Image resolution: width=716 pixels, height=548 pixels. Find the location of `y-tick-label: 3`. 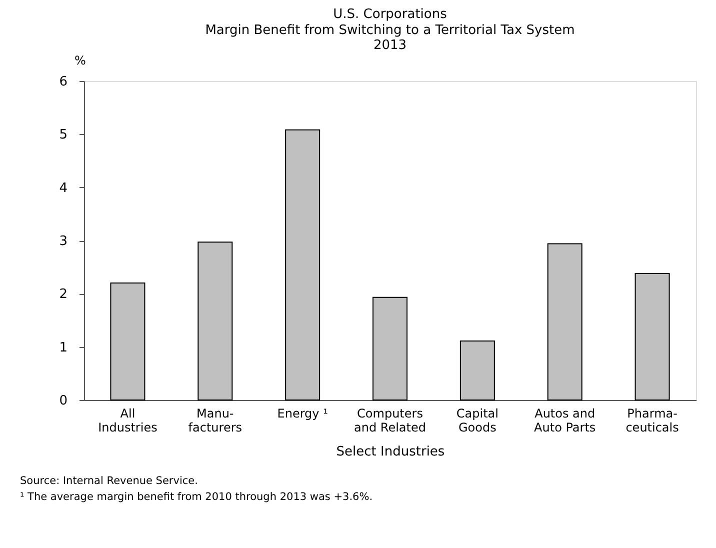

y-tick-label: 3 is located at coordinates (63, 241).